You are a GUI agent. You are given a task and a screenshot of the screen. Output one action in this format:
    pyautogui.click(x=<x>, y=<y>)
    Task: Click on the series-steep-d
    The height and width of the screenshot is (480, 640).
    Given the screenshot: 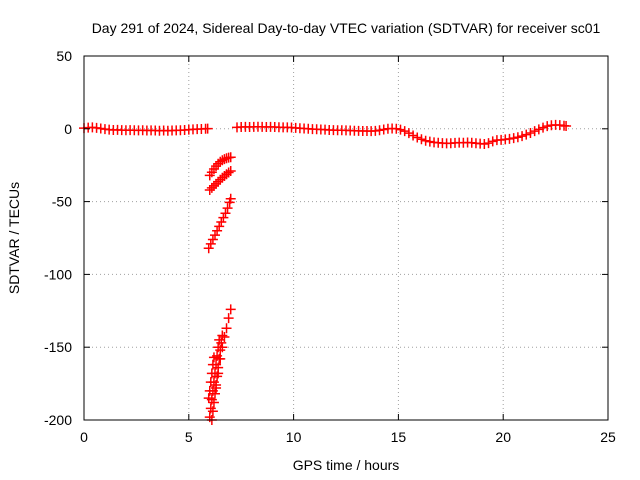 What is the action you would take?
    pyautogui.click(x=211, y=378)
    